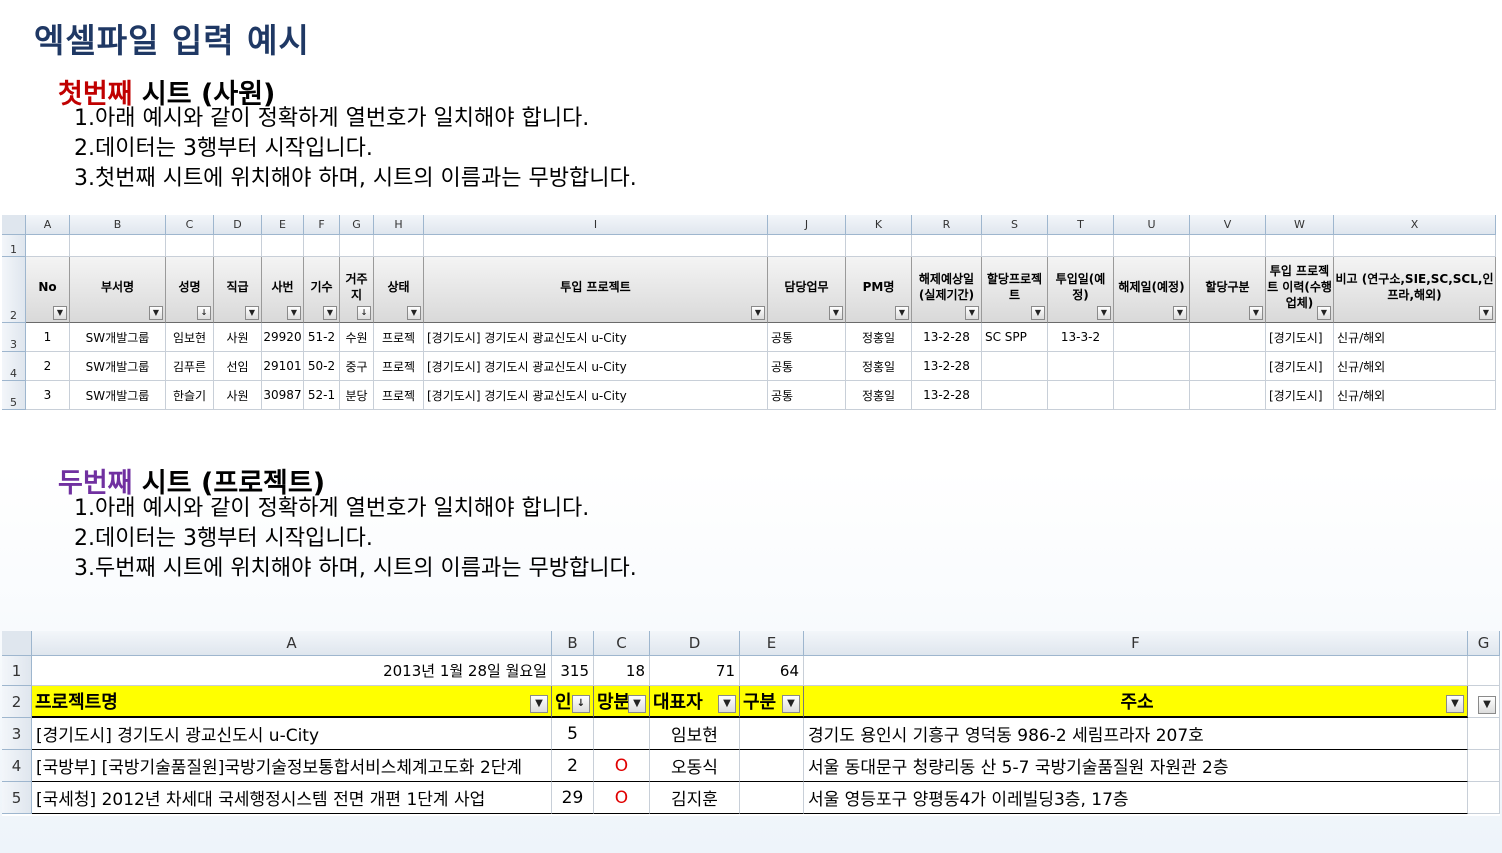 The width and height of the screenshot is (1502, 853). What do you see at coordinates (596, 225) in the screenshot?
I see `column-header-I: I` at bounding box center [596, 225].